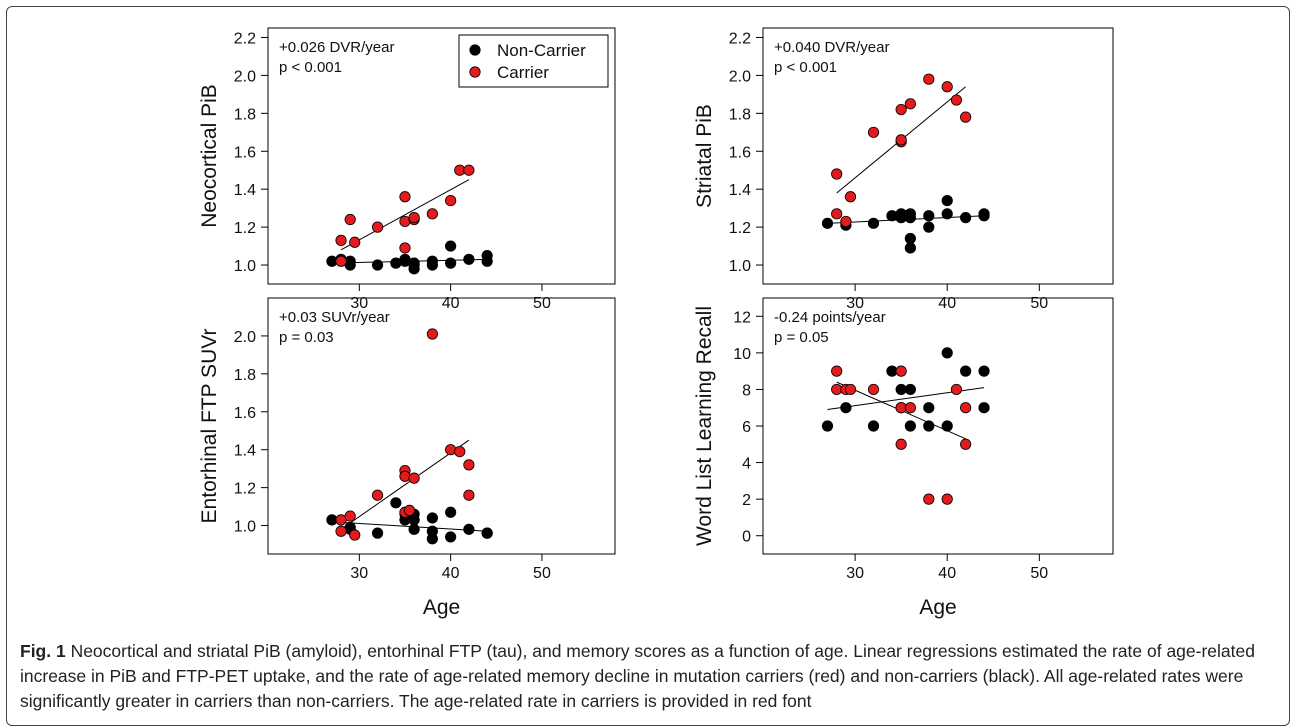 Image resolution: width=1292 pixels, height=726 pixels. I want to click on legend-marker, so click(475, 72).